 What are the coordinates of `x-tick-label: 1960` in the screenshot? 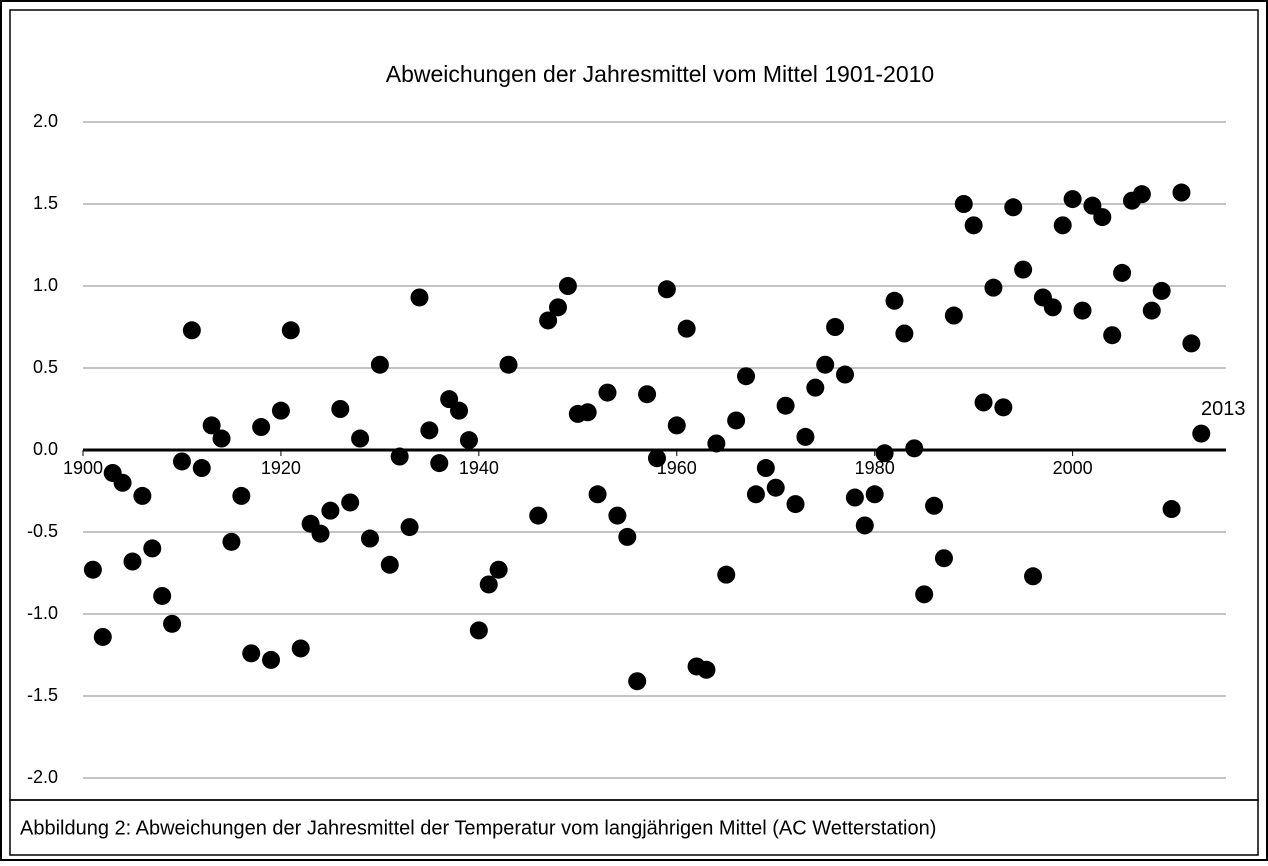 It's located at (677, 468).